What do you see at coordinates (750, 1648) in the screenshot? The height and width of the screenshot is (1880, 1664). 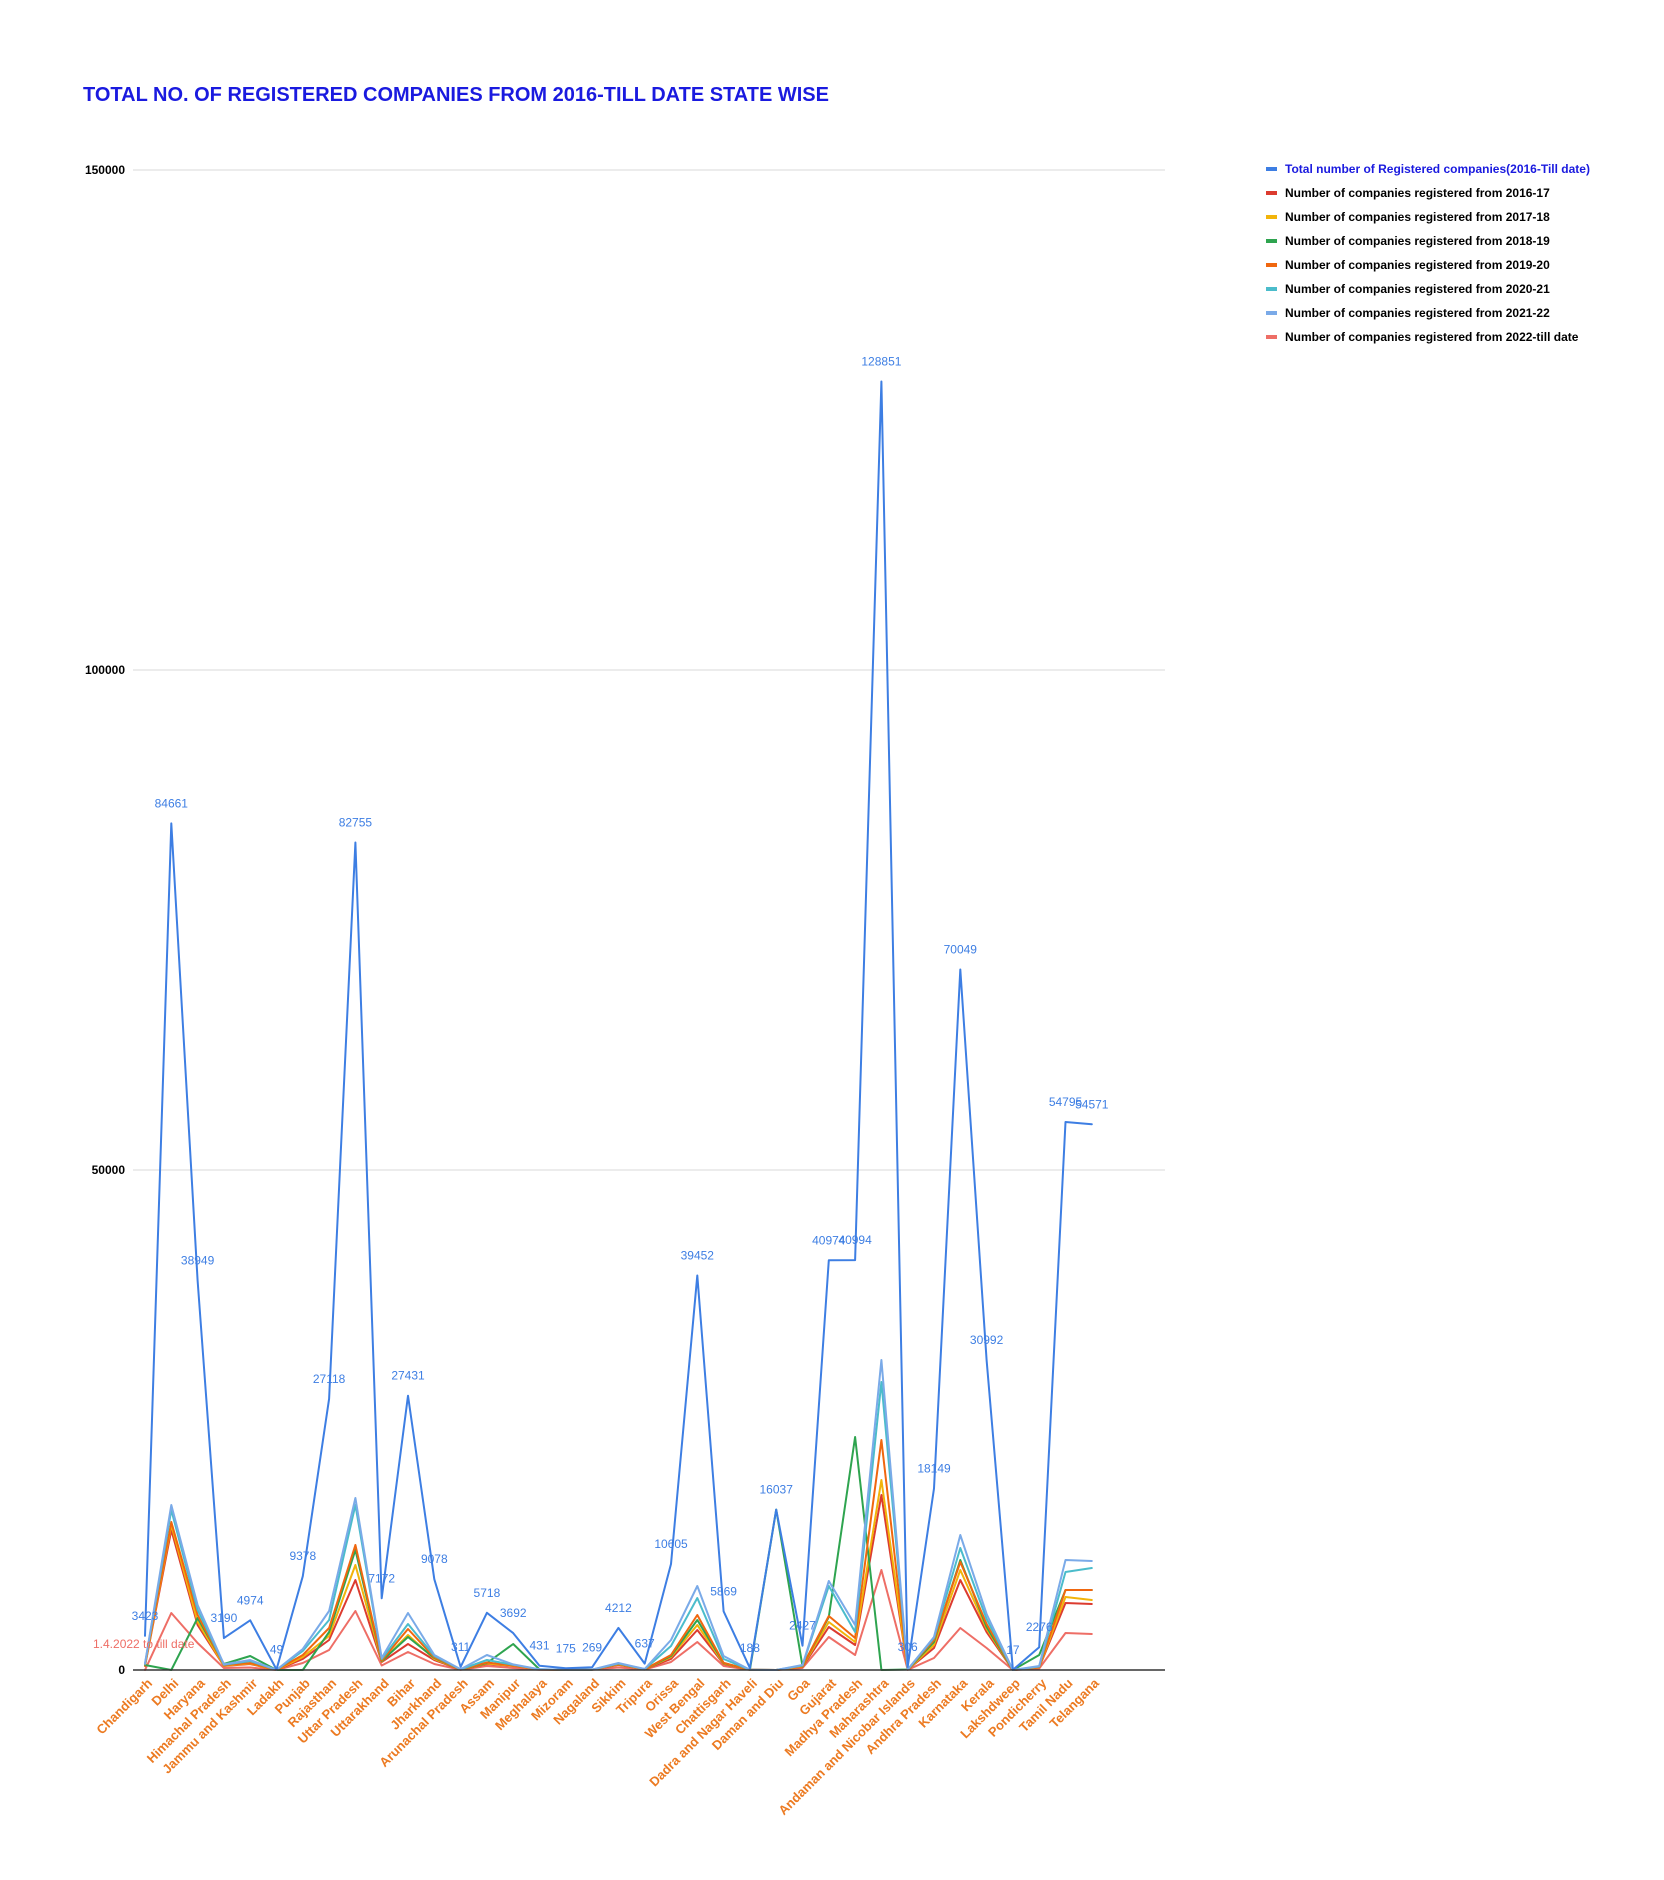 I see `data-label: 188` at bounding box center [750, 1648].